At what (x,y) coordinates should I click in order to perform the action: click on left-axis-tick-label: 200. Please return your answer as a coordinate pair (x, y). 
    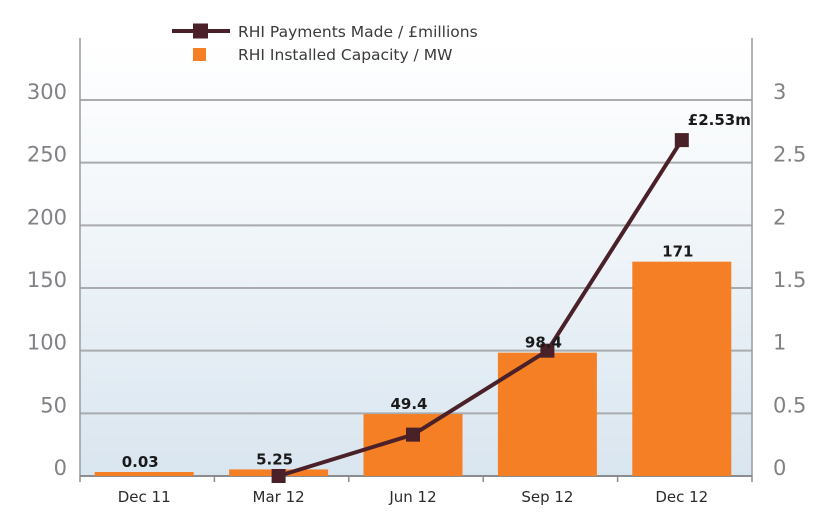
    Looking at the image, I should click on (47, 217).